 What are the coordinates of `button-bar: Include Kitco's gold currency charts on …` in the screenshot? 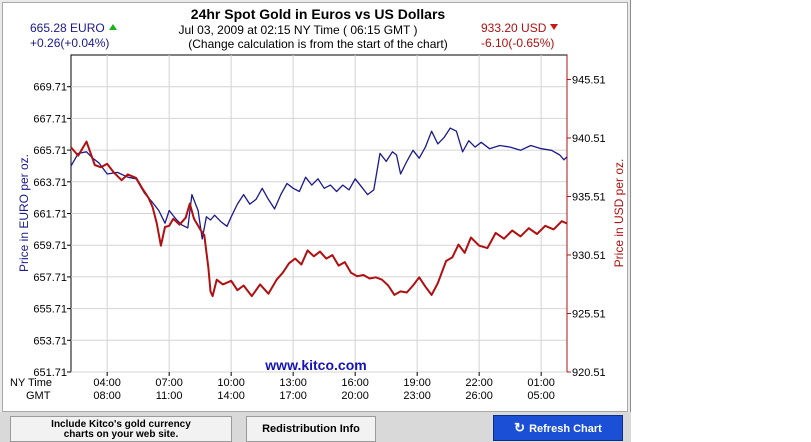 It's located at (315, 427).